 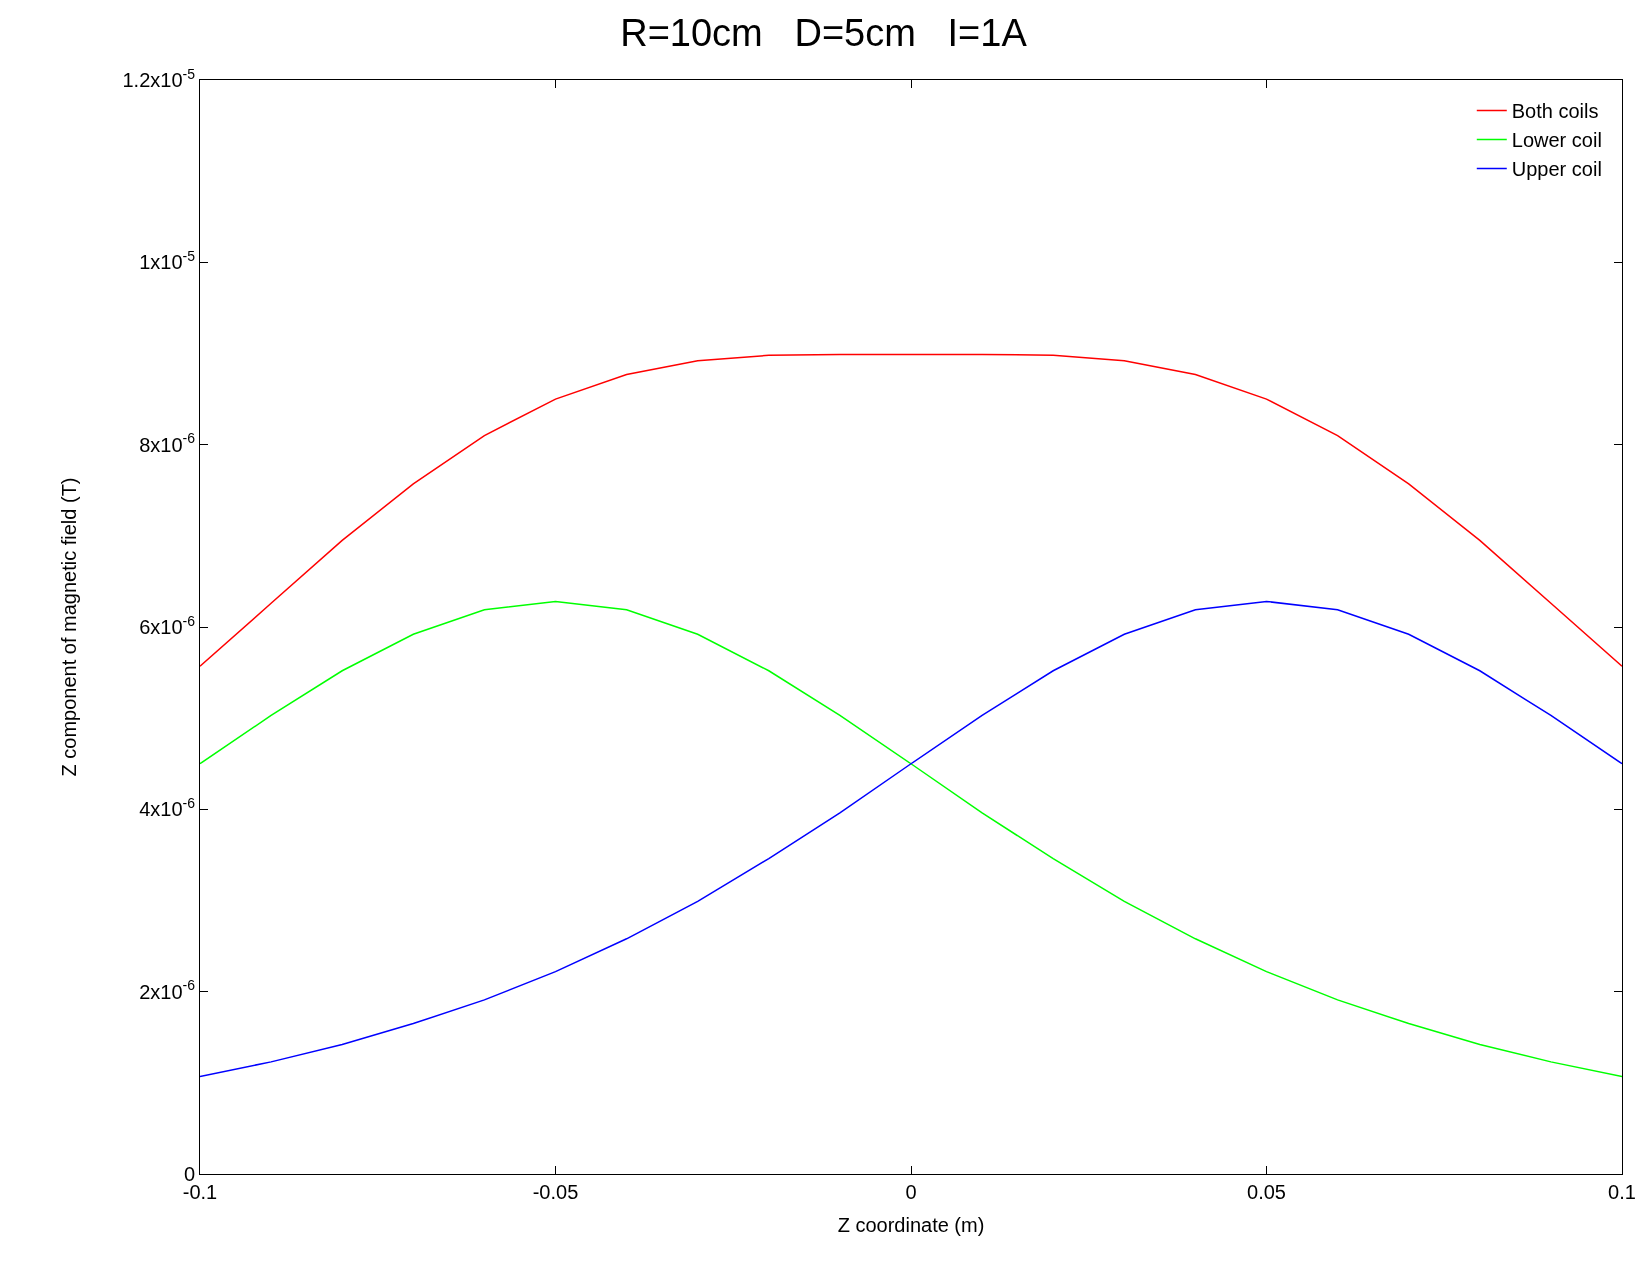 What do you see at coordinates (167, 990) in the screenshot?
I see `y-tick-label: 2x10$^{-6}$` at bounding box center [167, 990].